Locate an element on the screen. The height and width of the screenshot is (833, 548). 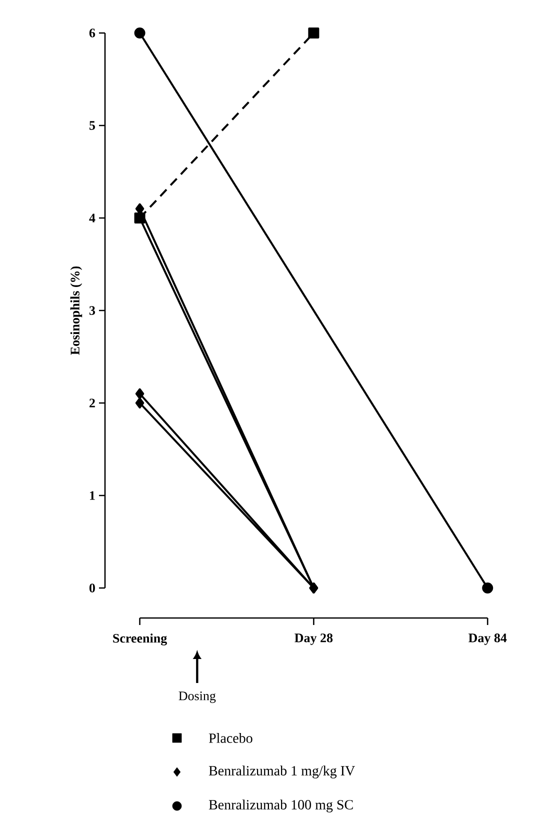
y-tick-label: 2 is located at coordinates (92, 403).